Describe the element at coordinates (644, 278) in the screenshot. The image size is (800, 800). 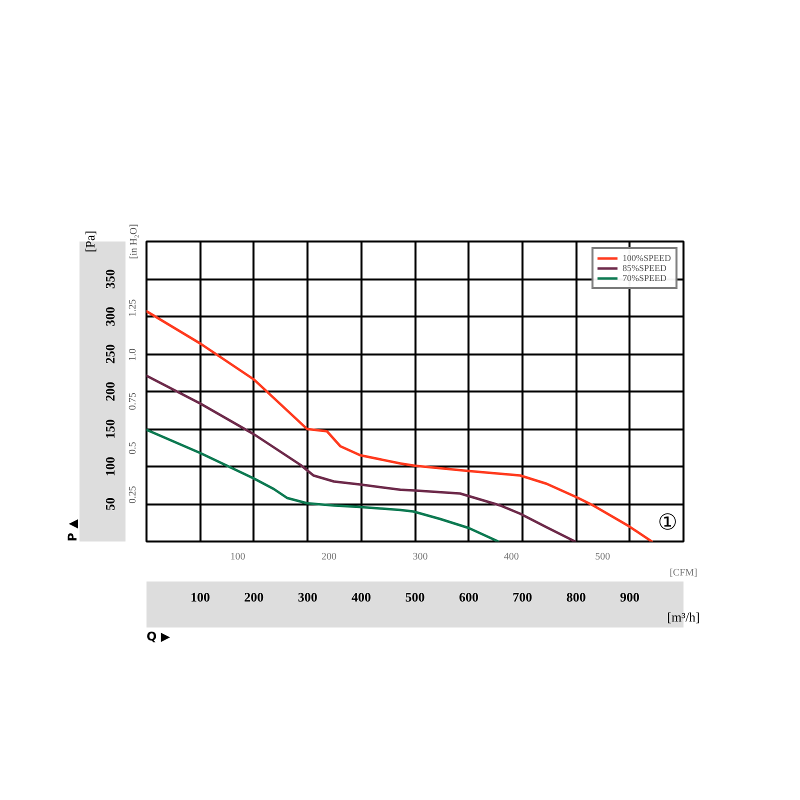
I see `legend-label: 70%SPEED` at that location.